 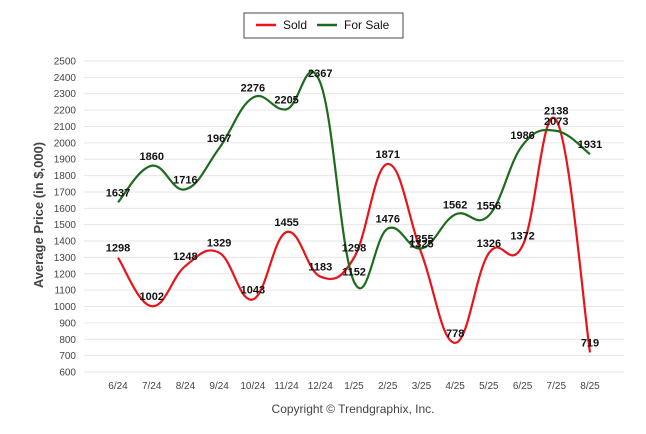 What do you see at coordinates (522, 237) in the screenshot?
I see `data-label-sold: 1372` at bounding box center [522, 237].